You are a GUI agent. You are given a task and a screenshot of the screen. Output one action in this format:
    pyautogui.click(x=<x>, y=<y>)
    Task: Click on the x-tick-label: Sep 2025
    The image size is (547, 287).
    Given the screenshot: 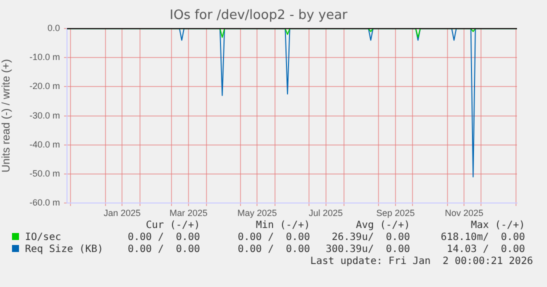 What is the action you would take?
    pyautogui.click(x=395, y=213)
    